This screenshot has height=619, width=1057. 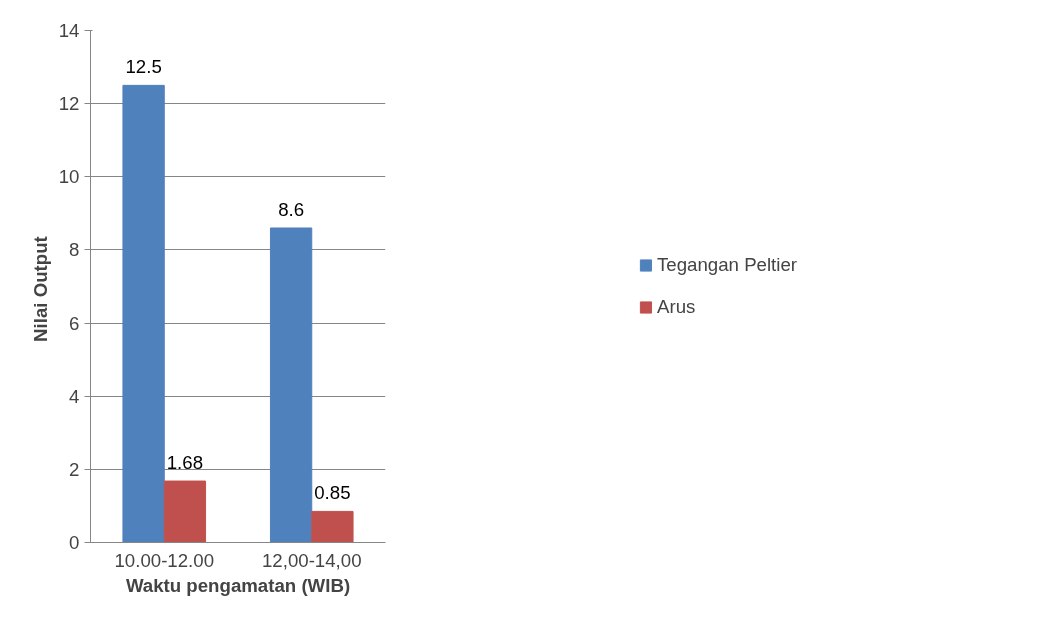 I want to click on x-tick-label: 10.00-12.00, so click(x=164, y=560).